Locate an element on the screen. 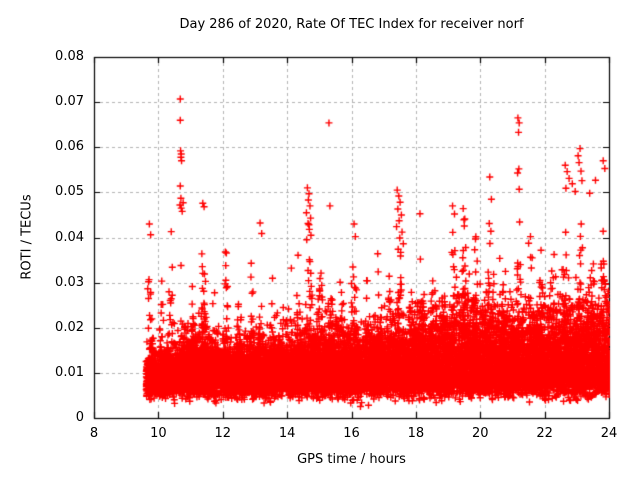  x-tick-label: 12 is located at coordinates (223, 433).